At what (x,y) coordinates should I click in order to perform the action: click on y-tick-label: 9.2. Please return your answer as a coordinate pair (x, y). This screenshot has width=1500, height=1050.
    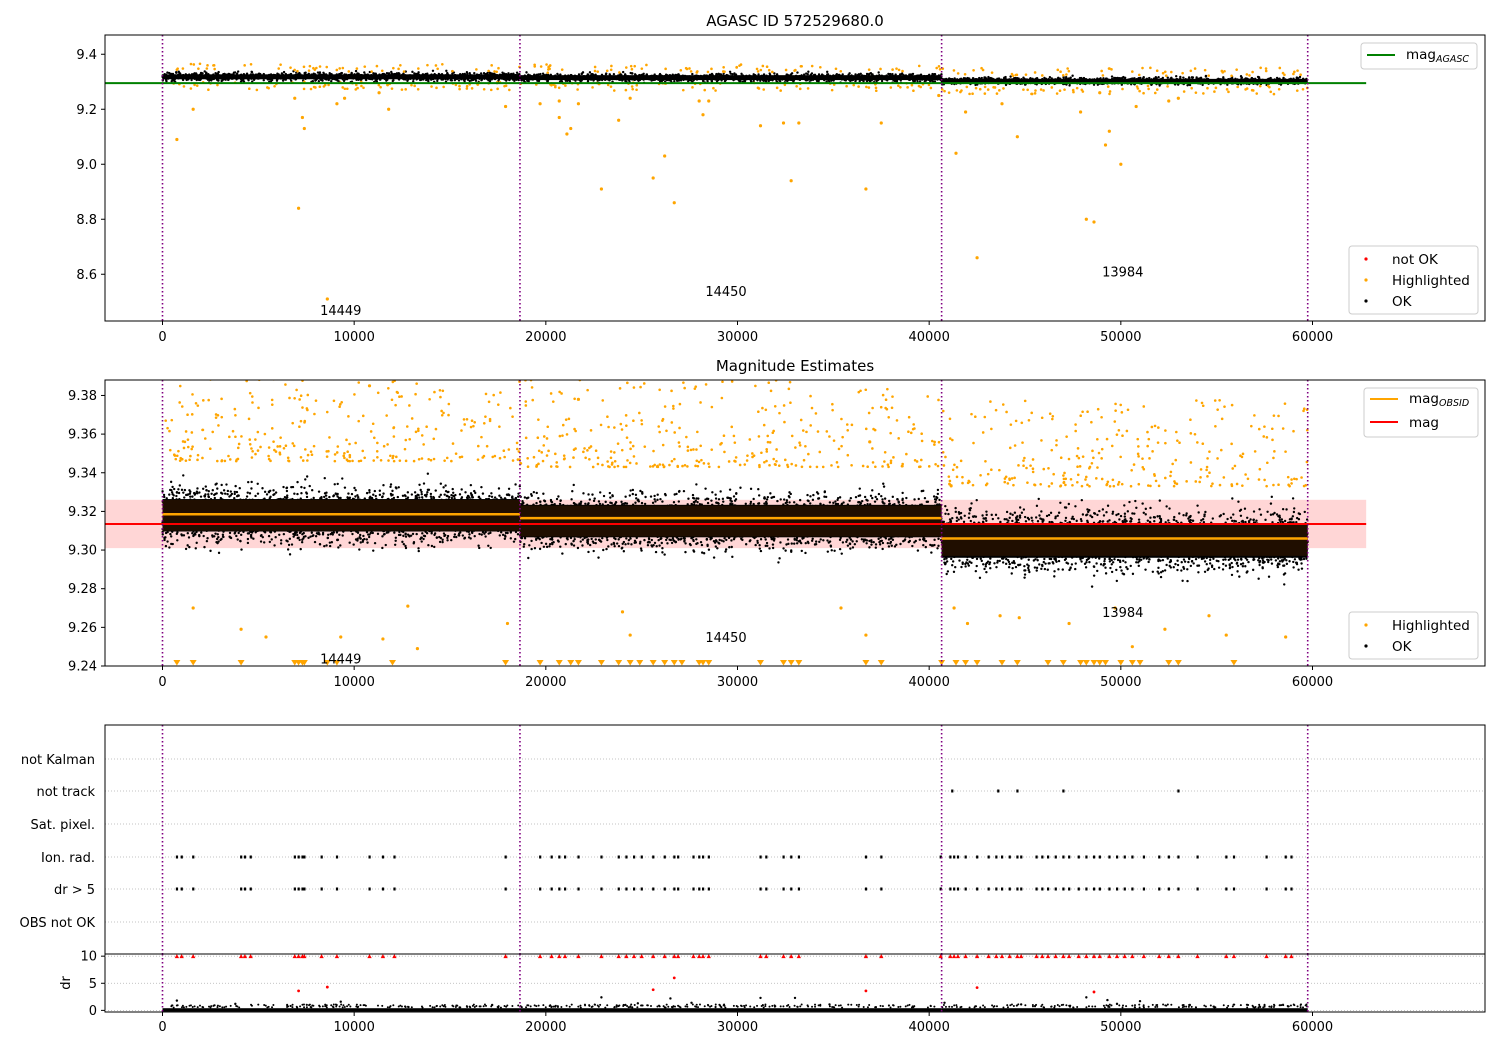
    Looking at the image, I should click on (86, 110).